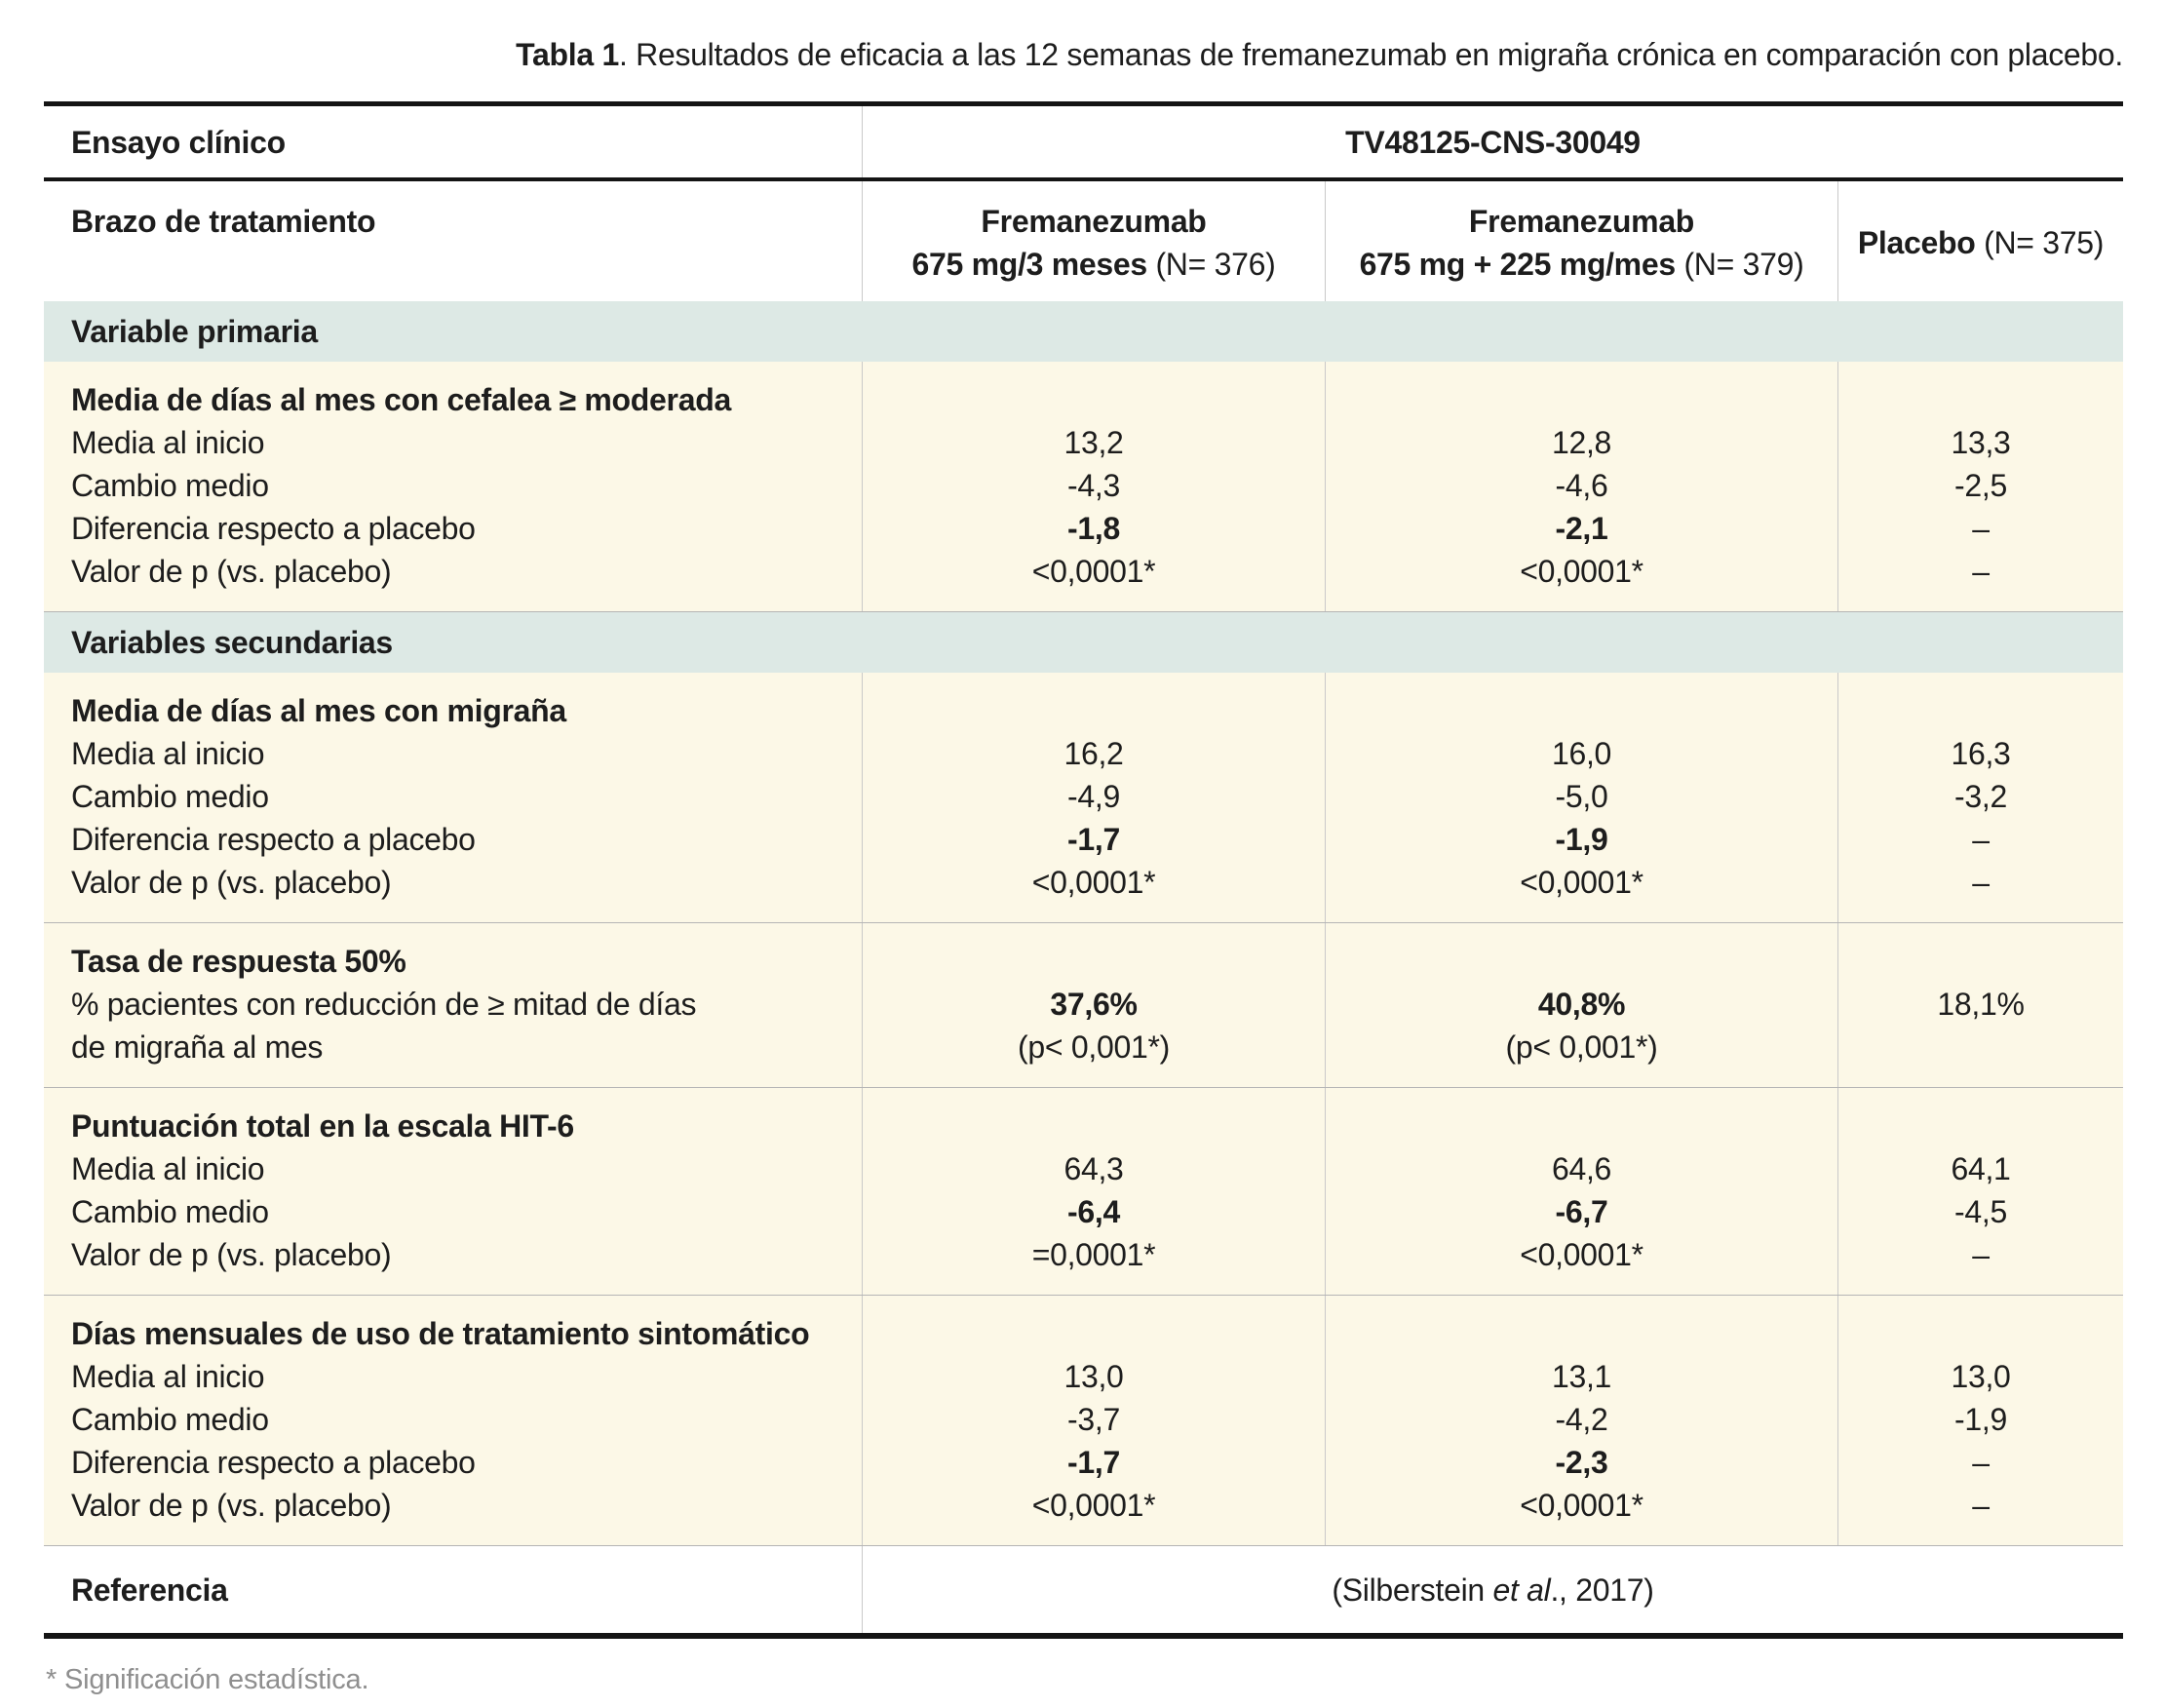 The image size is (2165, 1708). What do you see at coordinates (1981, 442) in the screenshot?
I see `value-cell: 13,3` at bounding box center [1981, 442].